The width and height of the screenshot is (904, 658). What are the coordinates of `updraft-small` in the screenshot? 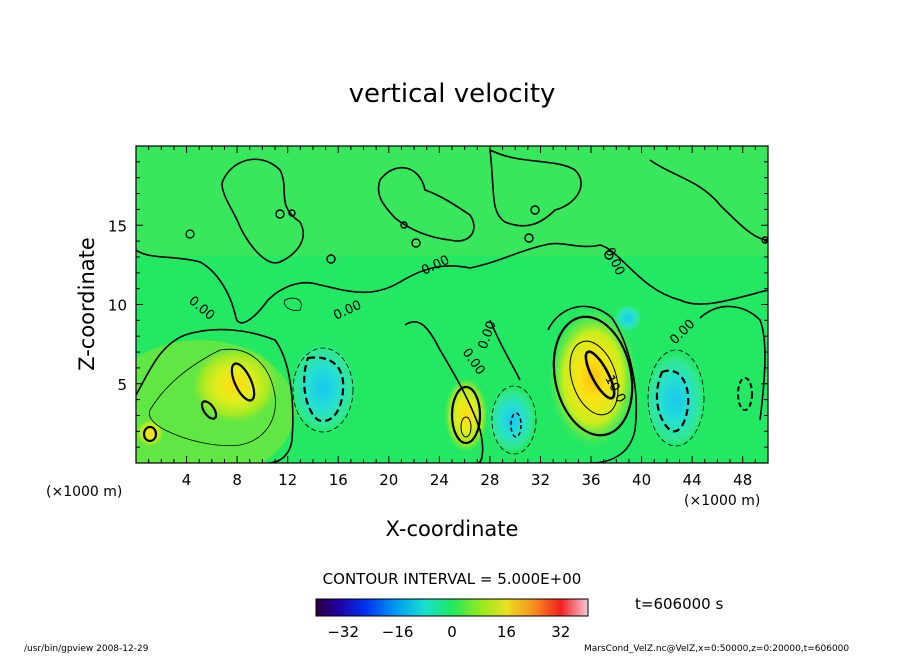 It's located at (150, 433).